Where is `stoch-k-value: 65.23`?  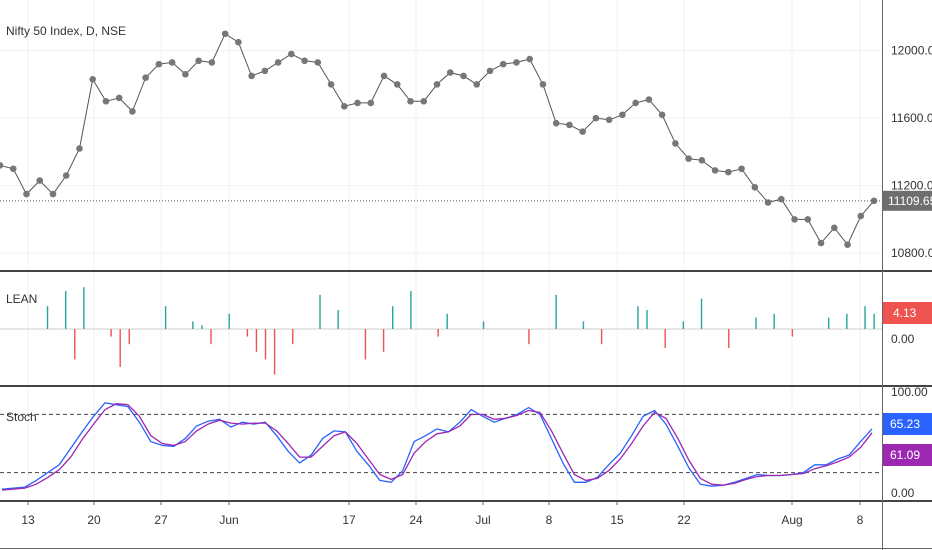
stoch-k-value: 65.23 is located at coordinates (905, 424).